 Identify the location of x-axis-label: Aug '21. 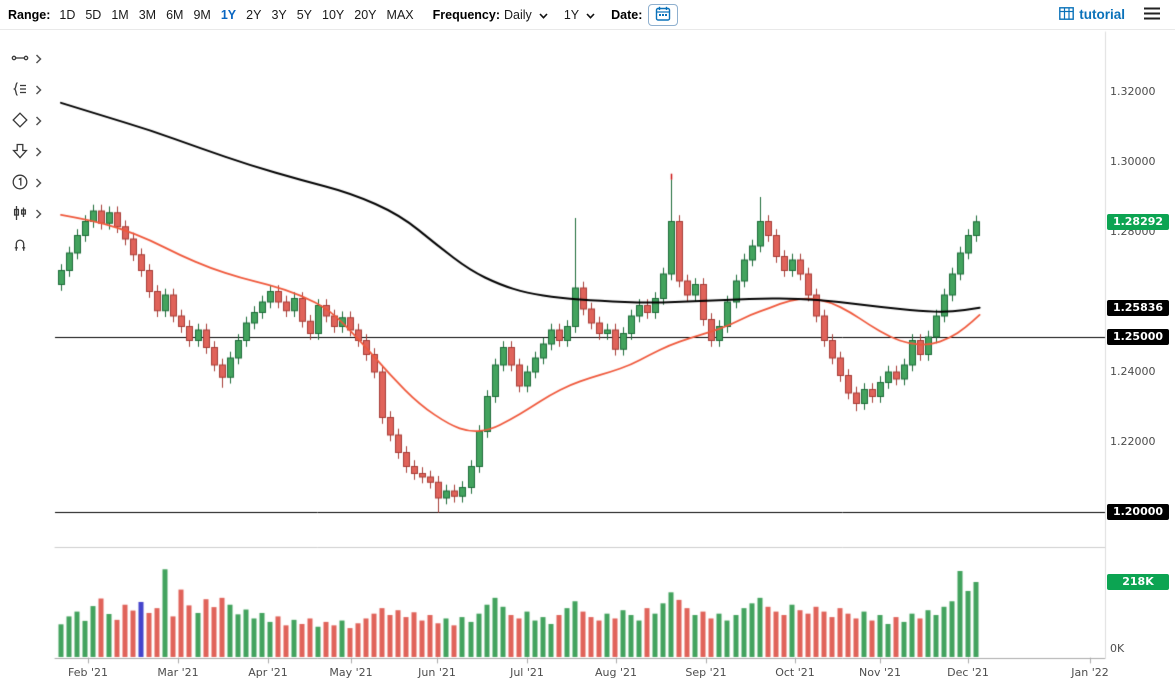
(616, 672).